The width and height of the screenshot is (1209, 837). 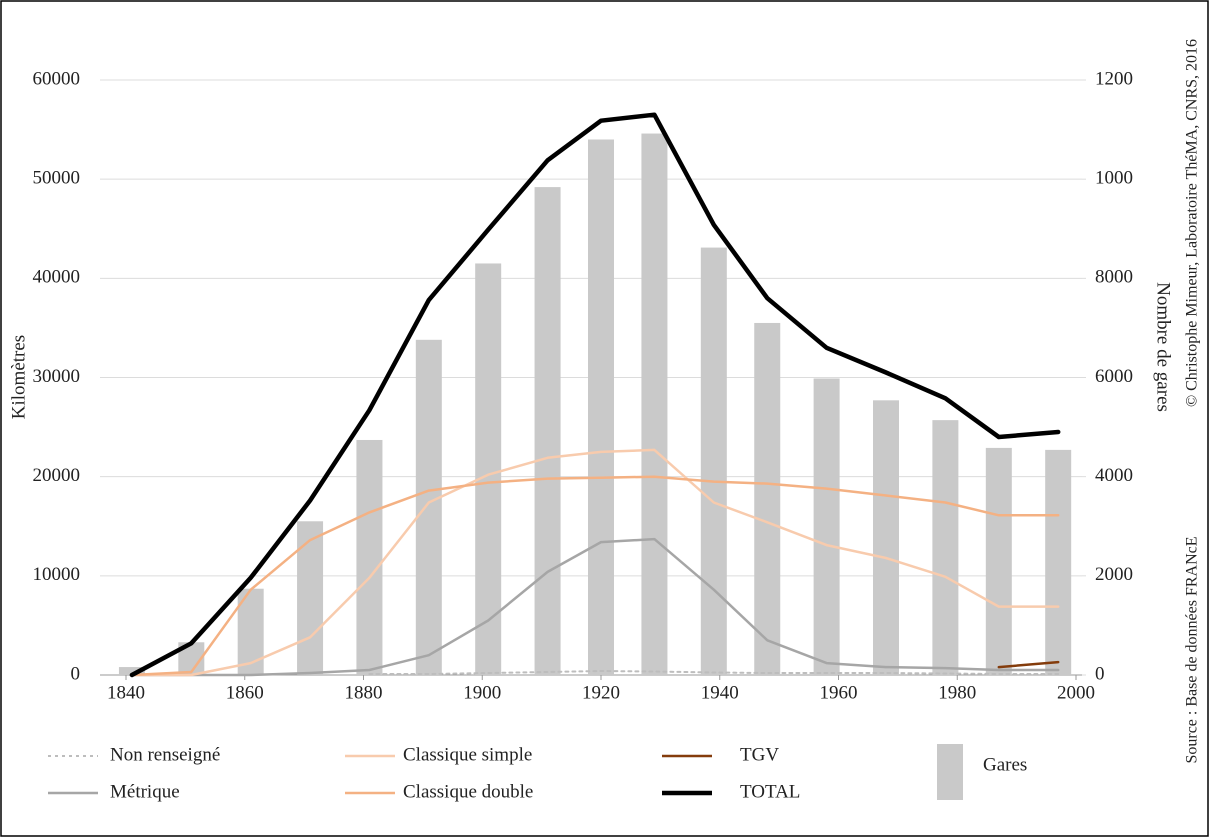 I want to click on y2-axis-label: Nombre de gares, so click(x=1163, y=347).